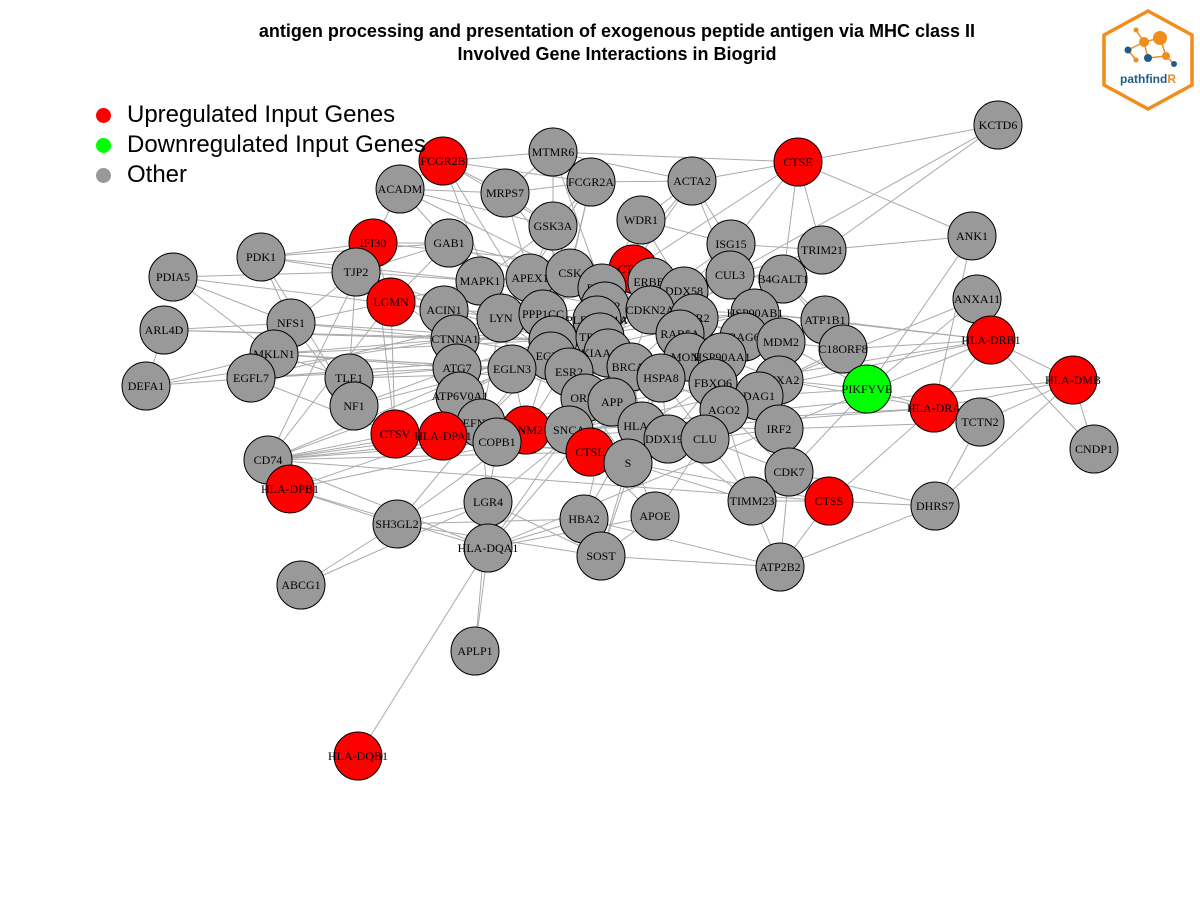 The height and width of the screenshot is (900, 1200). I want to click on gene-circle-pdk1, so click(261, 257).